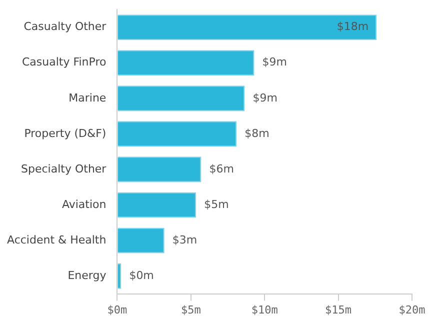 Image resolution: width=430 pixels, height=324 pixels. Describe the element at coordinates (56, 239) in the screenshot. I see `y-tick-label: Accident & Health` at that location.